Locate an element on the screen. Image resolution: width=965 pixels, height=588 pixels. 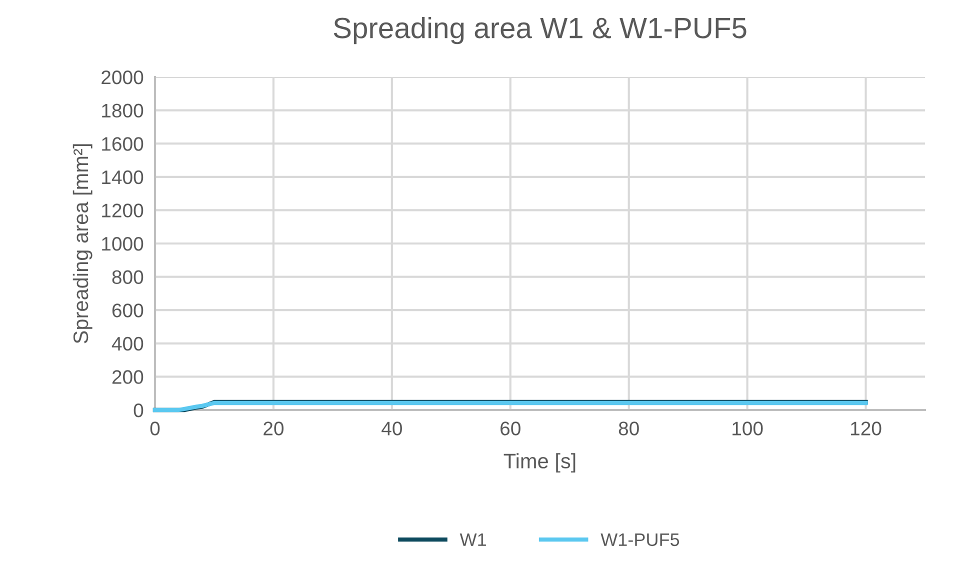
x-tick-label: 80 is located at coordinates (628, 429).